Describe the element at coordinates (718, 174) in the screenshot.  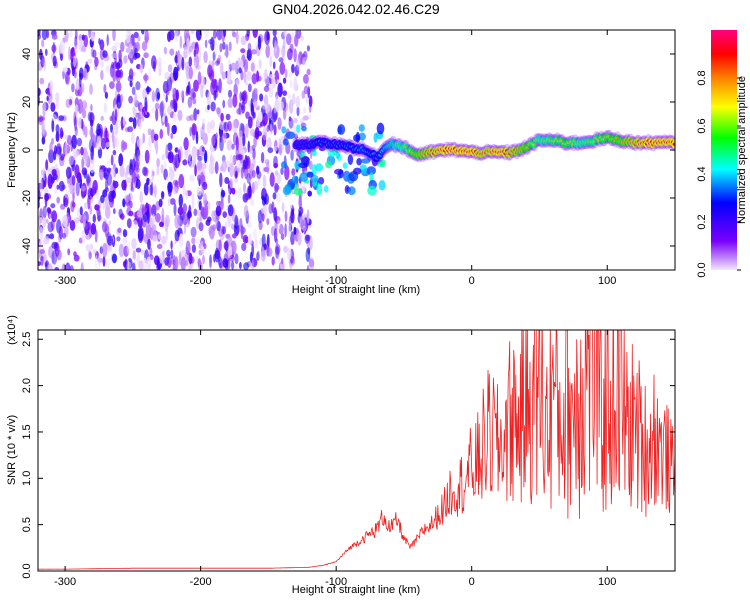
I see `colorbar-axis: 0.0 0.2 0.4 0.6 0.8` at that location.